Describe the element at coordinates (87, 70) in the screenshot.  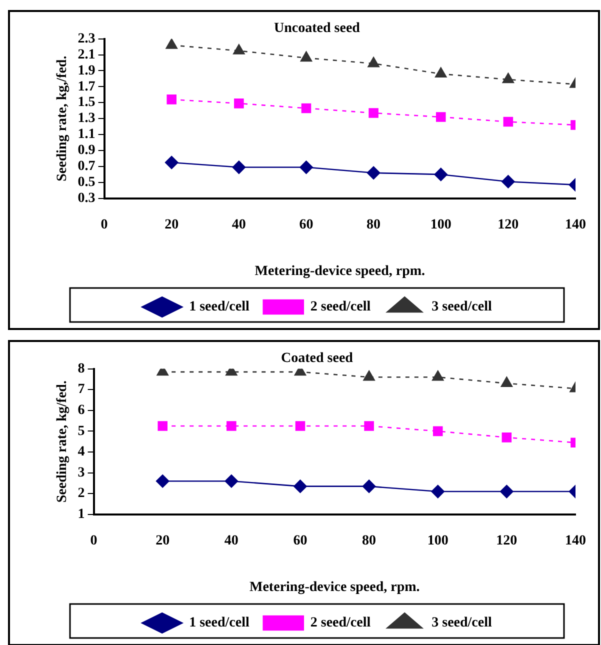
I see `y-tick-label: 1.9` at that location.